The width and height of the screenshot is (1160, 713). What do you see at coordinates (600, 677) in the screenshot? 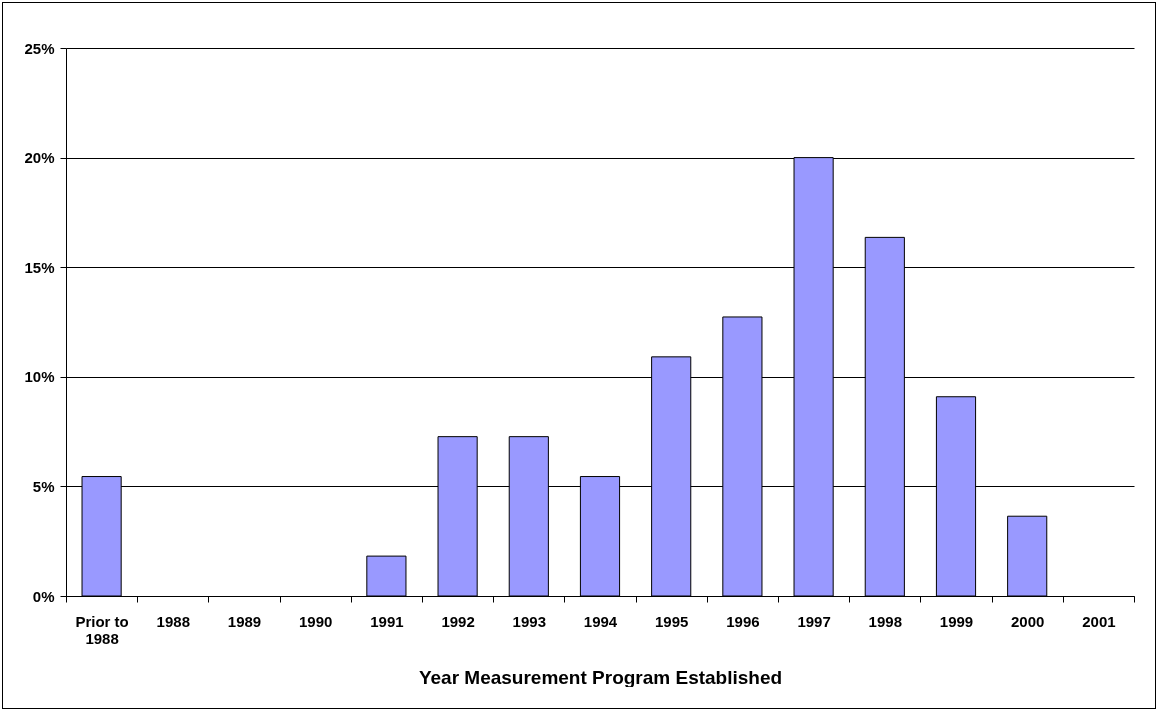
I see `x-axis-title: Year Measurement Program Established` at bounding box center [600, 677].